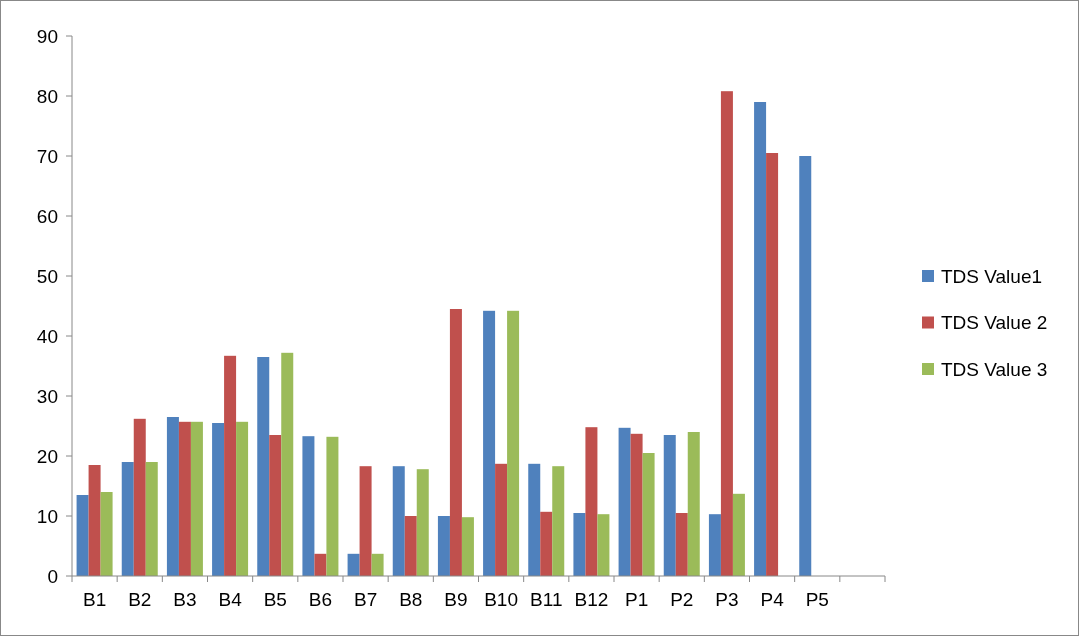 The image size is (1079, 636). I want to click on y-tick-label: 60, so click(47, 216).